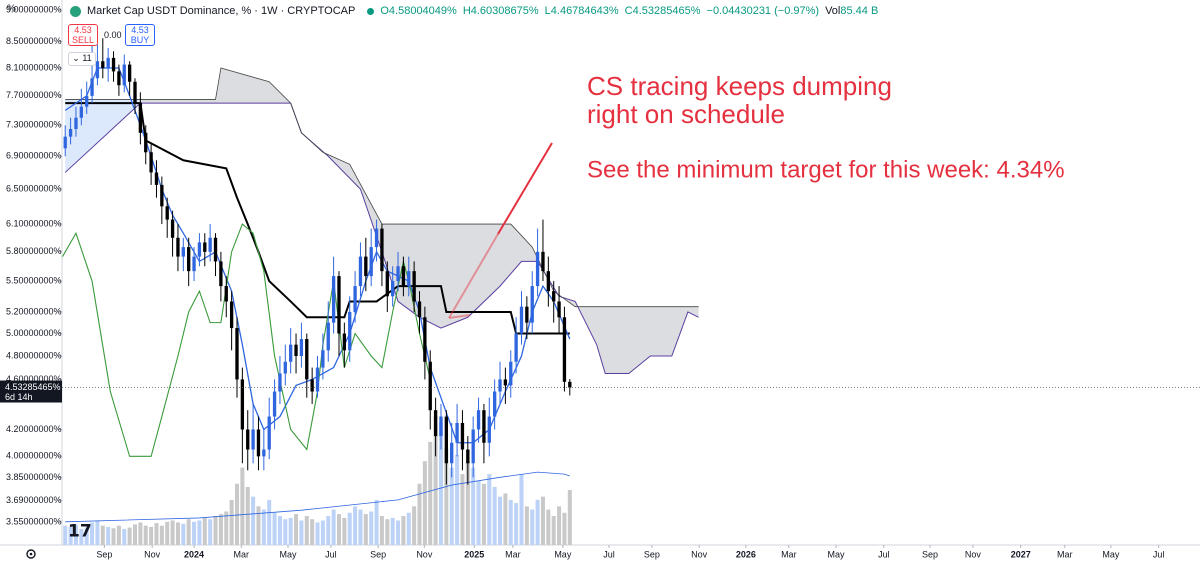 The height and width of the screenshot is (564, 1200). I want to click on buy-price: 4.53, so click(140, 30).